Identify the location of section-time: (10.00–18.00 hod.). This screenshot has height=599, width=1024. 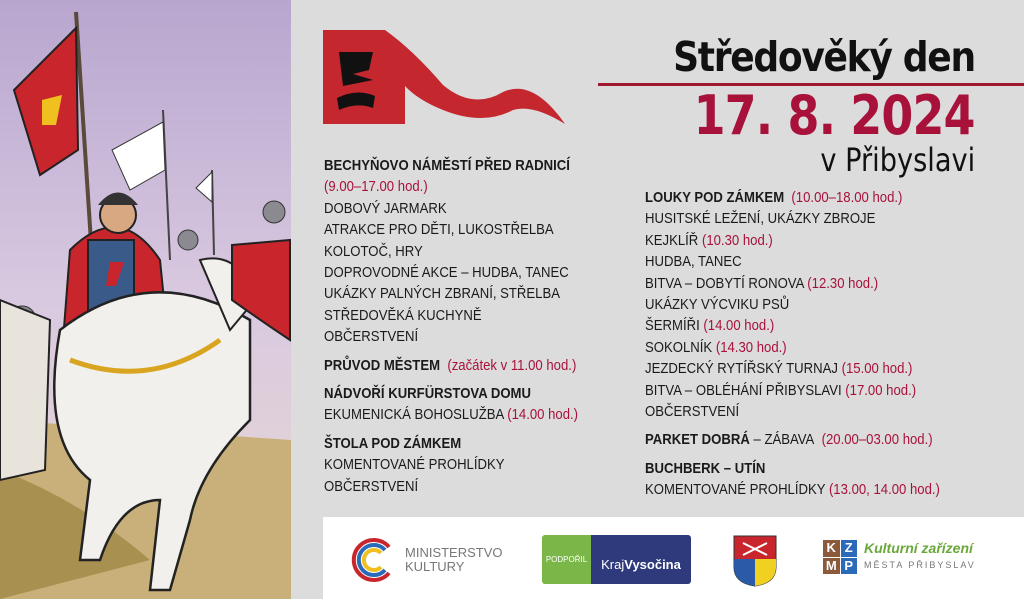
(847, 198).